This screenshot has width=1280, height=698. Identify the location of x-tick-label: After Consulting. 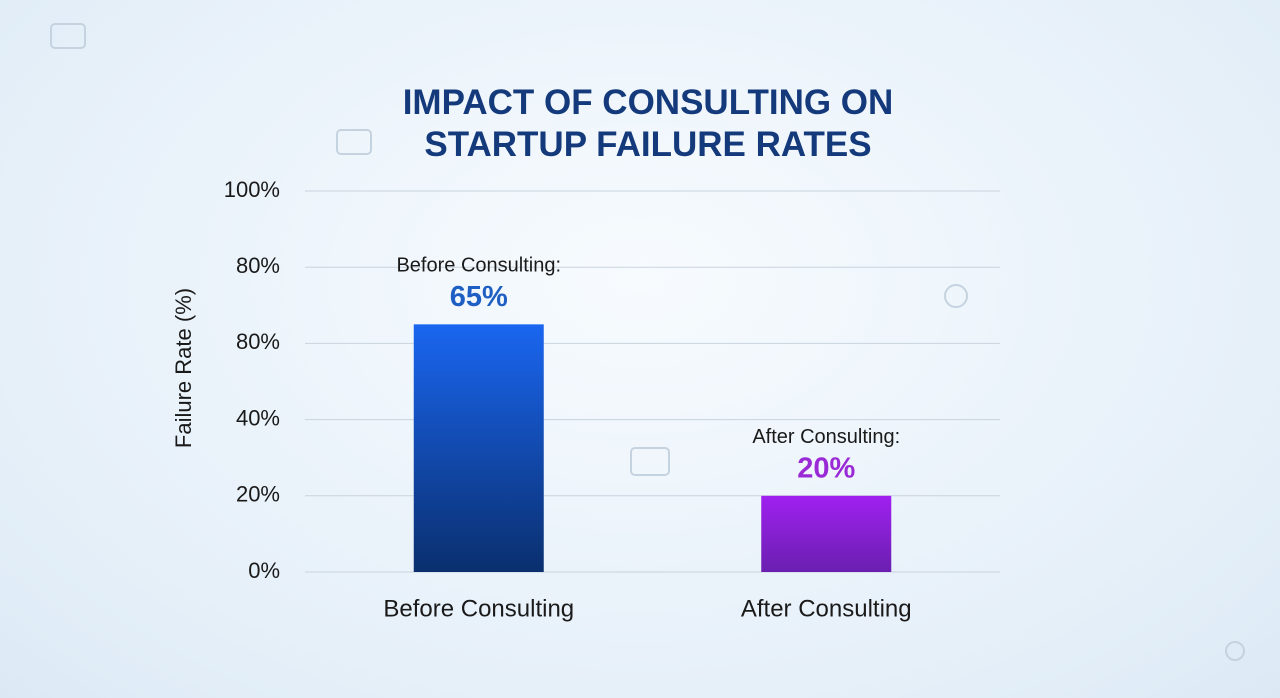
(826, 608).